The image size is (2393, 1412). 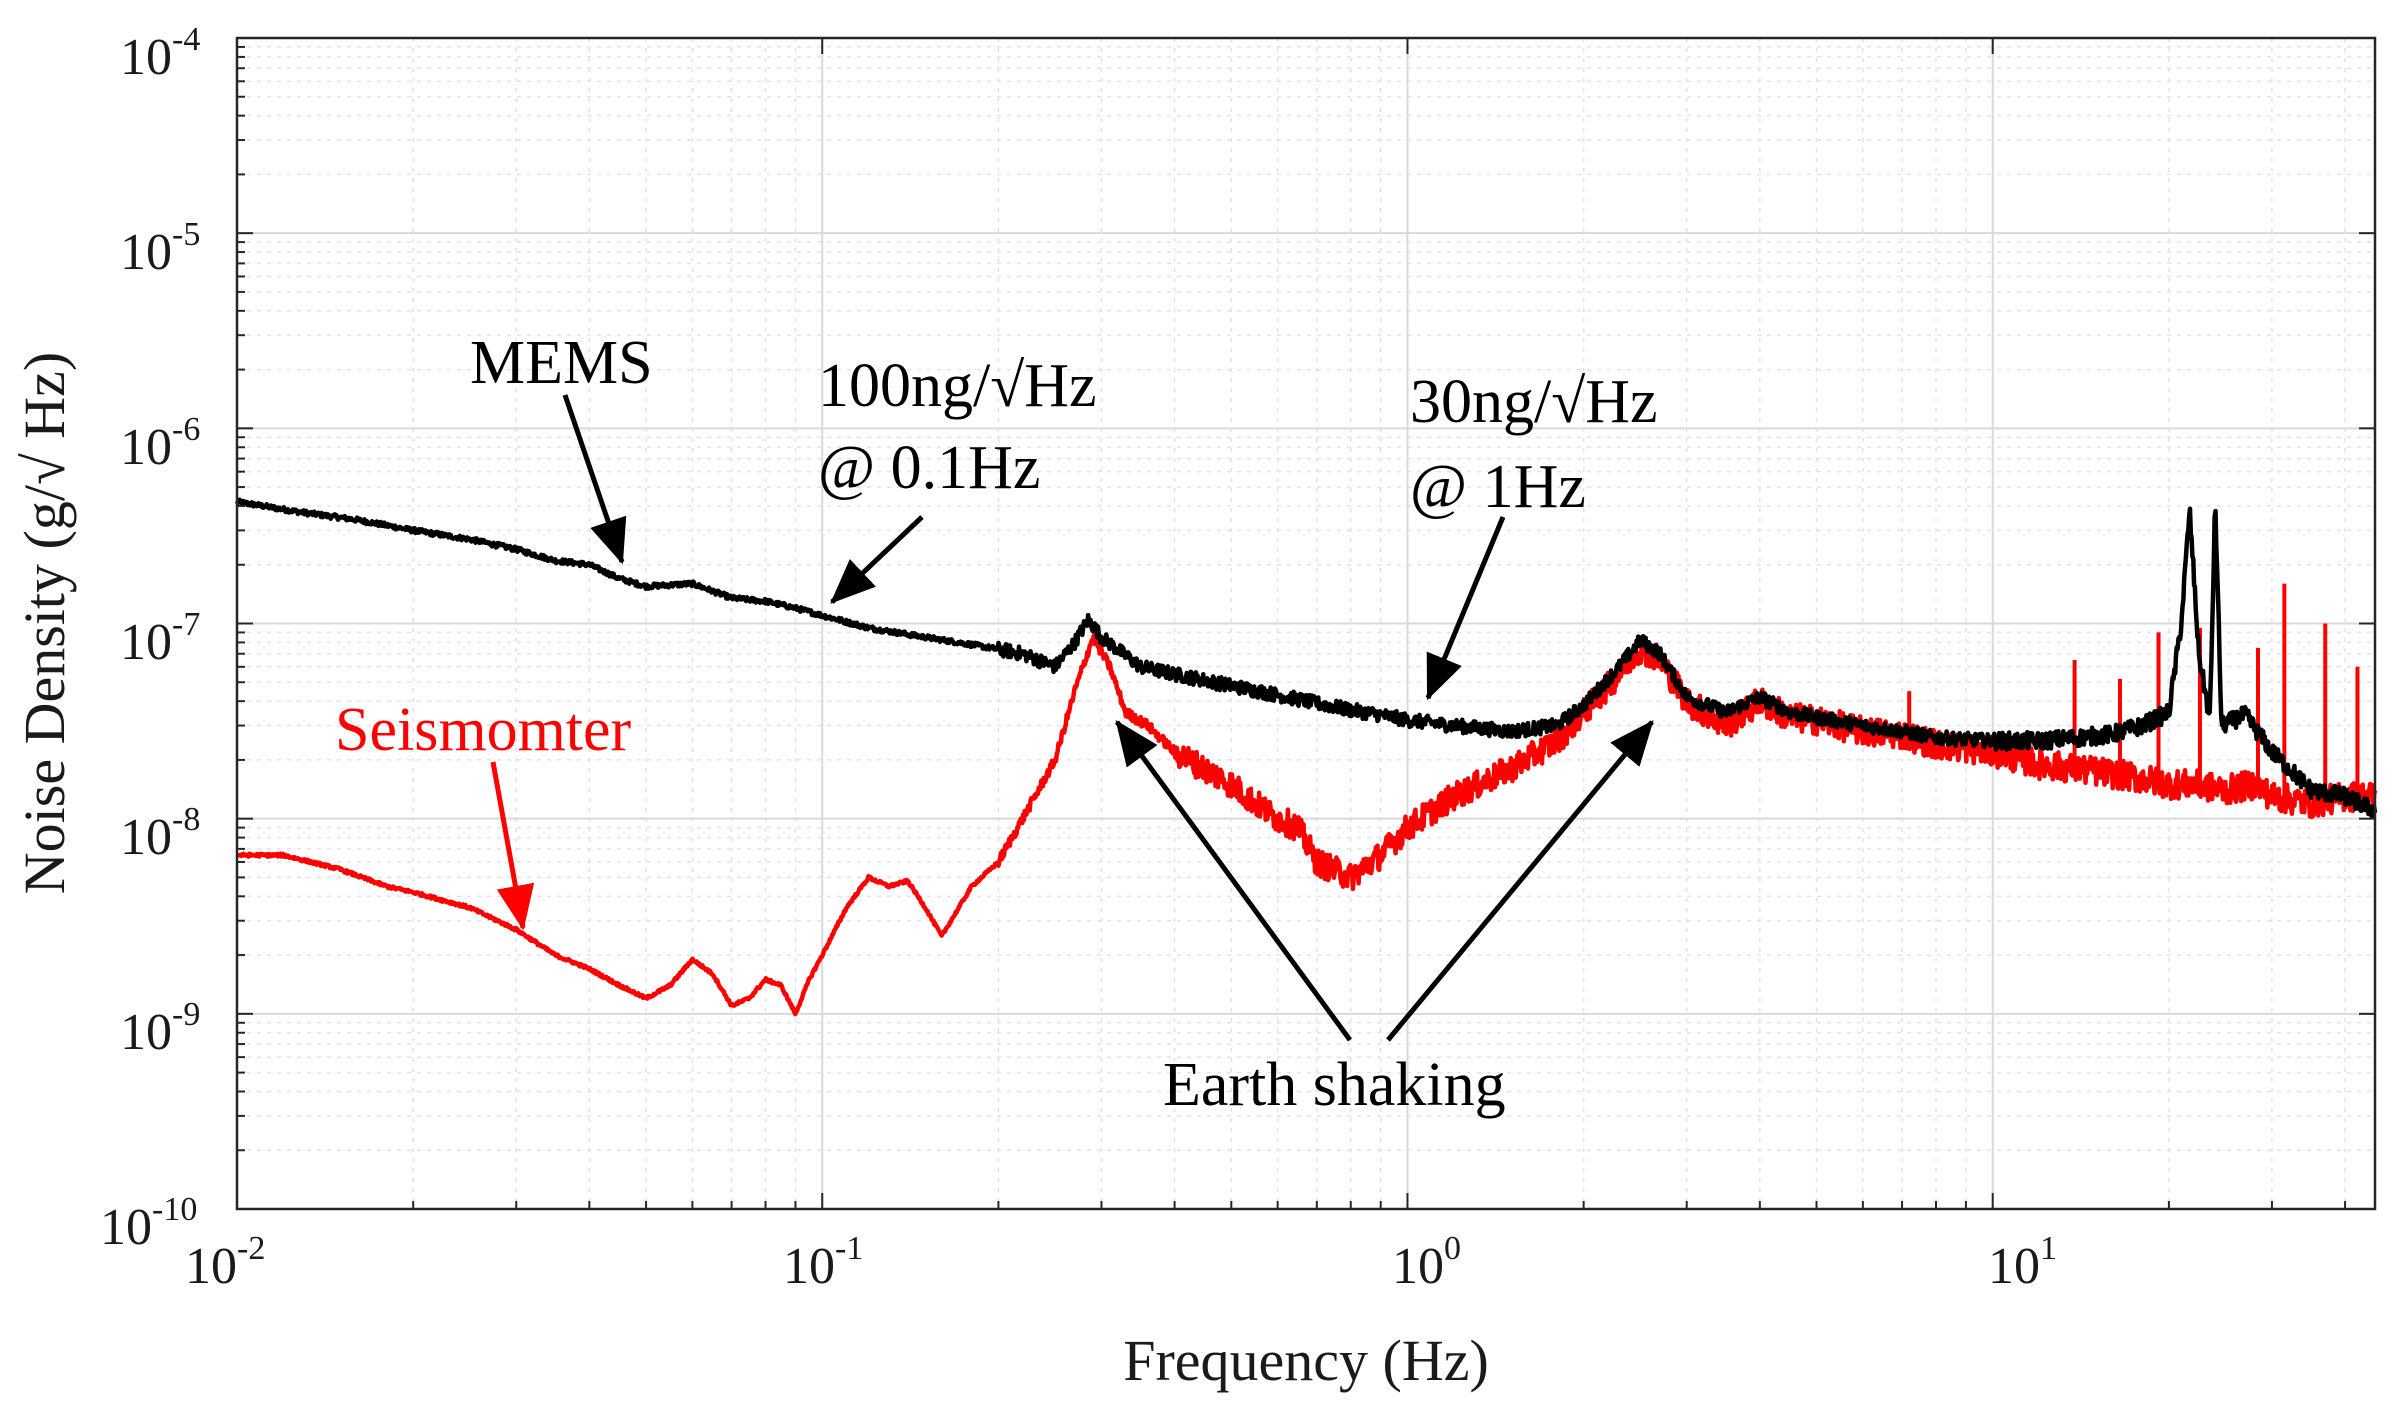 What do you see at coordinates (160, 443) in the screenshot?
I see `y-tick-label-4: 10⁻⁶` at bounding box center [160, 443].